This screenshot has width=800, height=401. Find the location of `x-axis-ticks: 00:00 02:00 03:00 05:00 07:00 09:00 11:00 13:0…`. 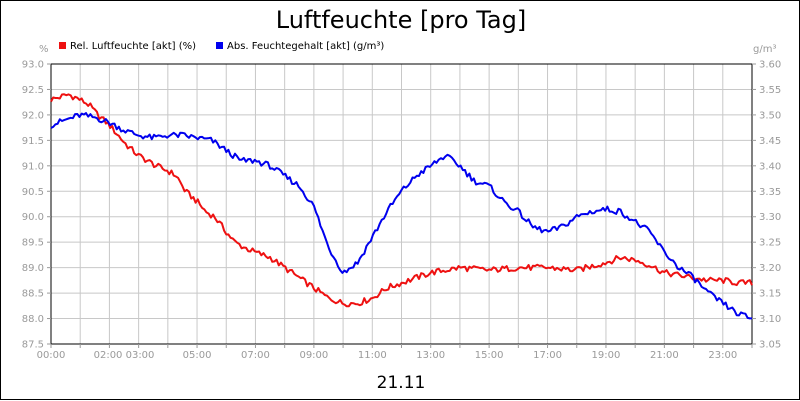

x-axis-ticks: 00:00 02:00 03:00 05:00 07:00 09:00 11:00 13:0… is located at coordinates (395, 352).